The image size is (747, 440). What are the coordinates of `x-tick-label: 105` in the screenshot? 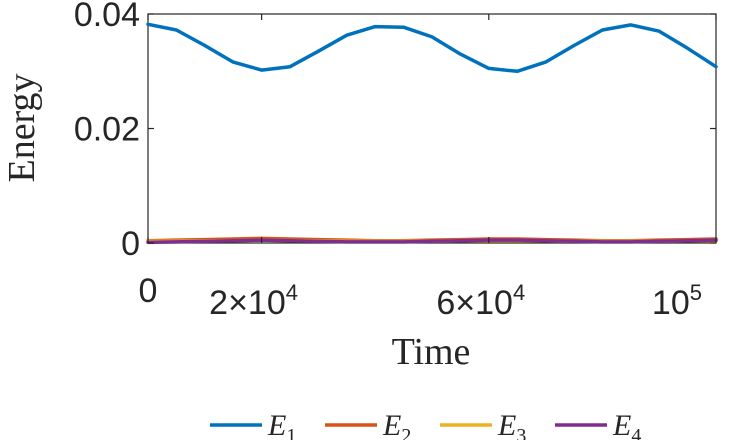 It's located at (677, 301).